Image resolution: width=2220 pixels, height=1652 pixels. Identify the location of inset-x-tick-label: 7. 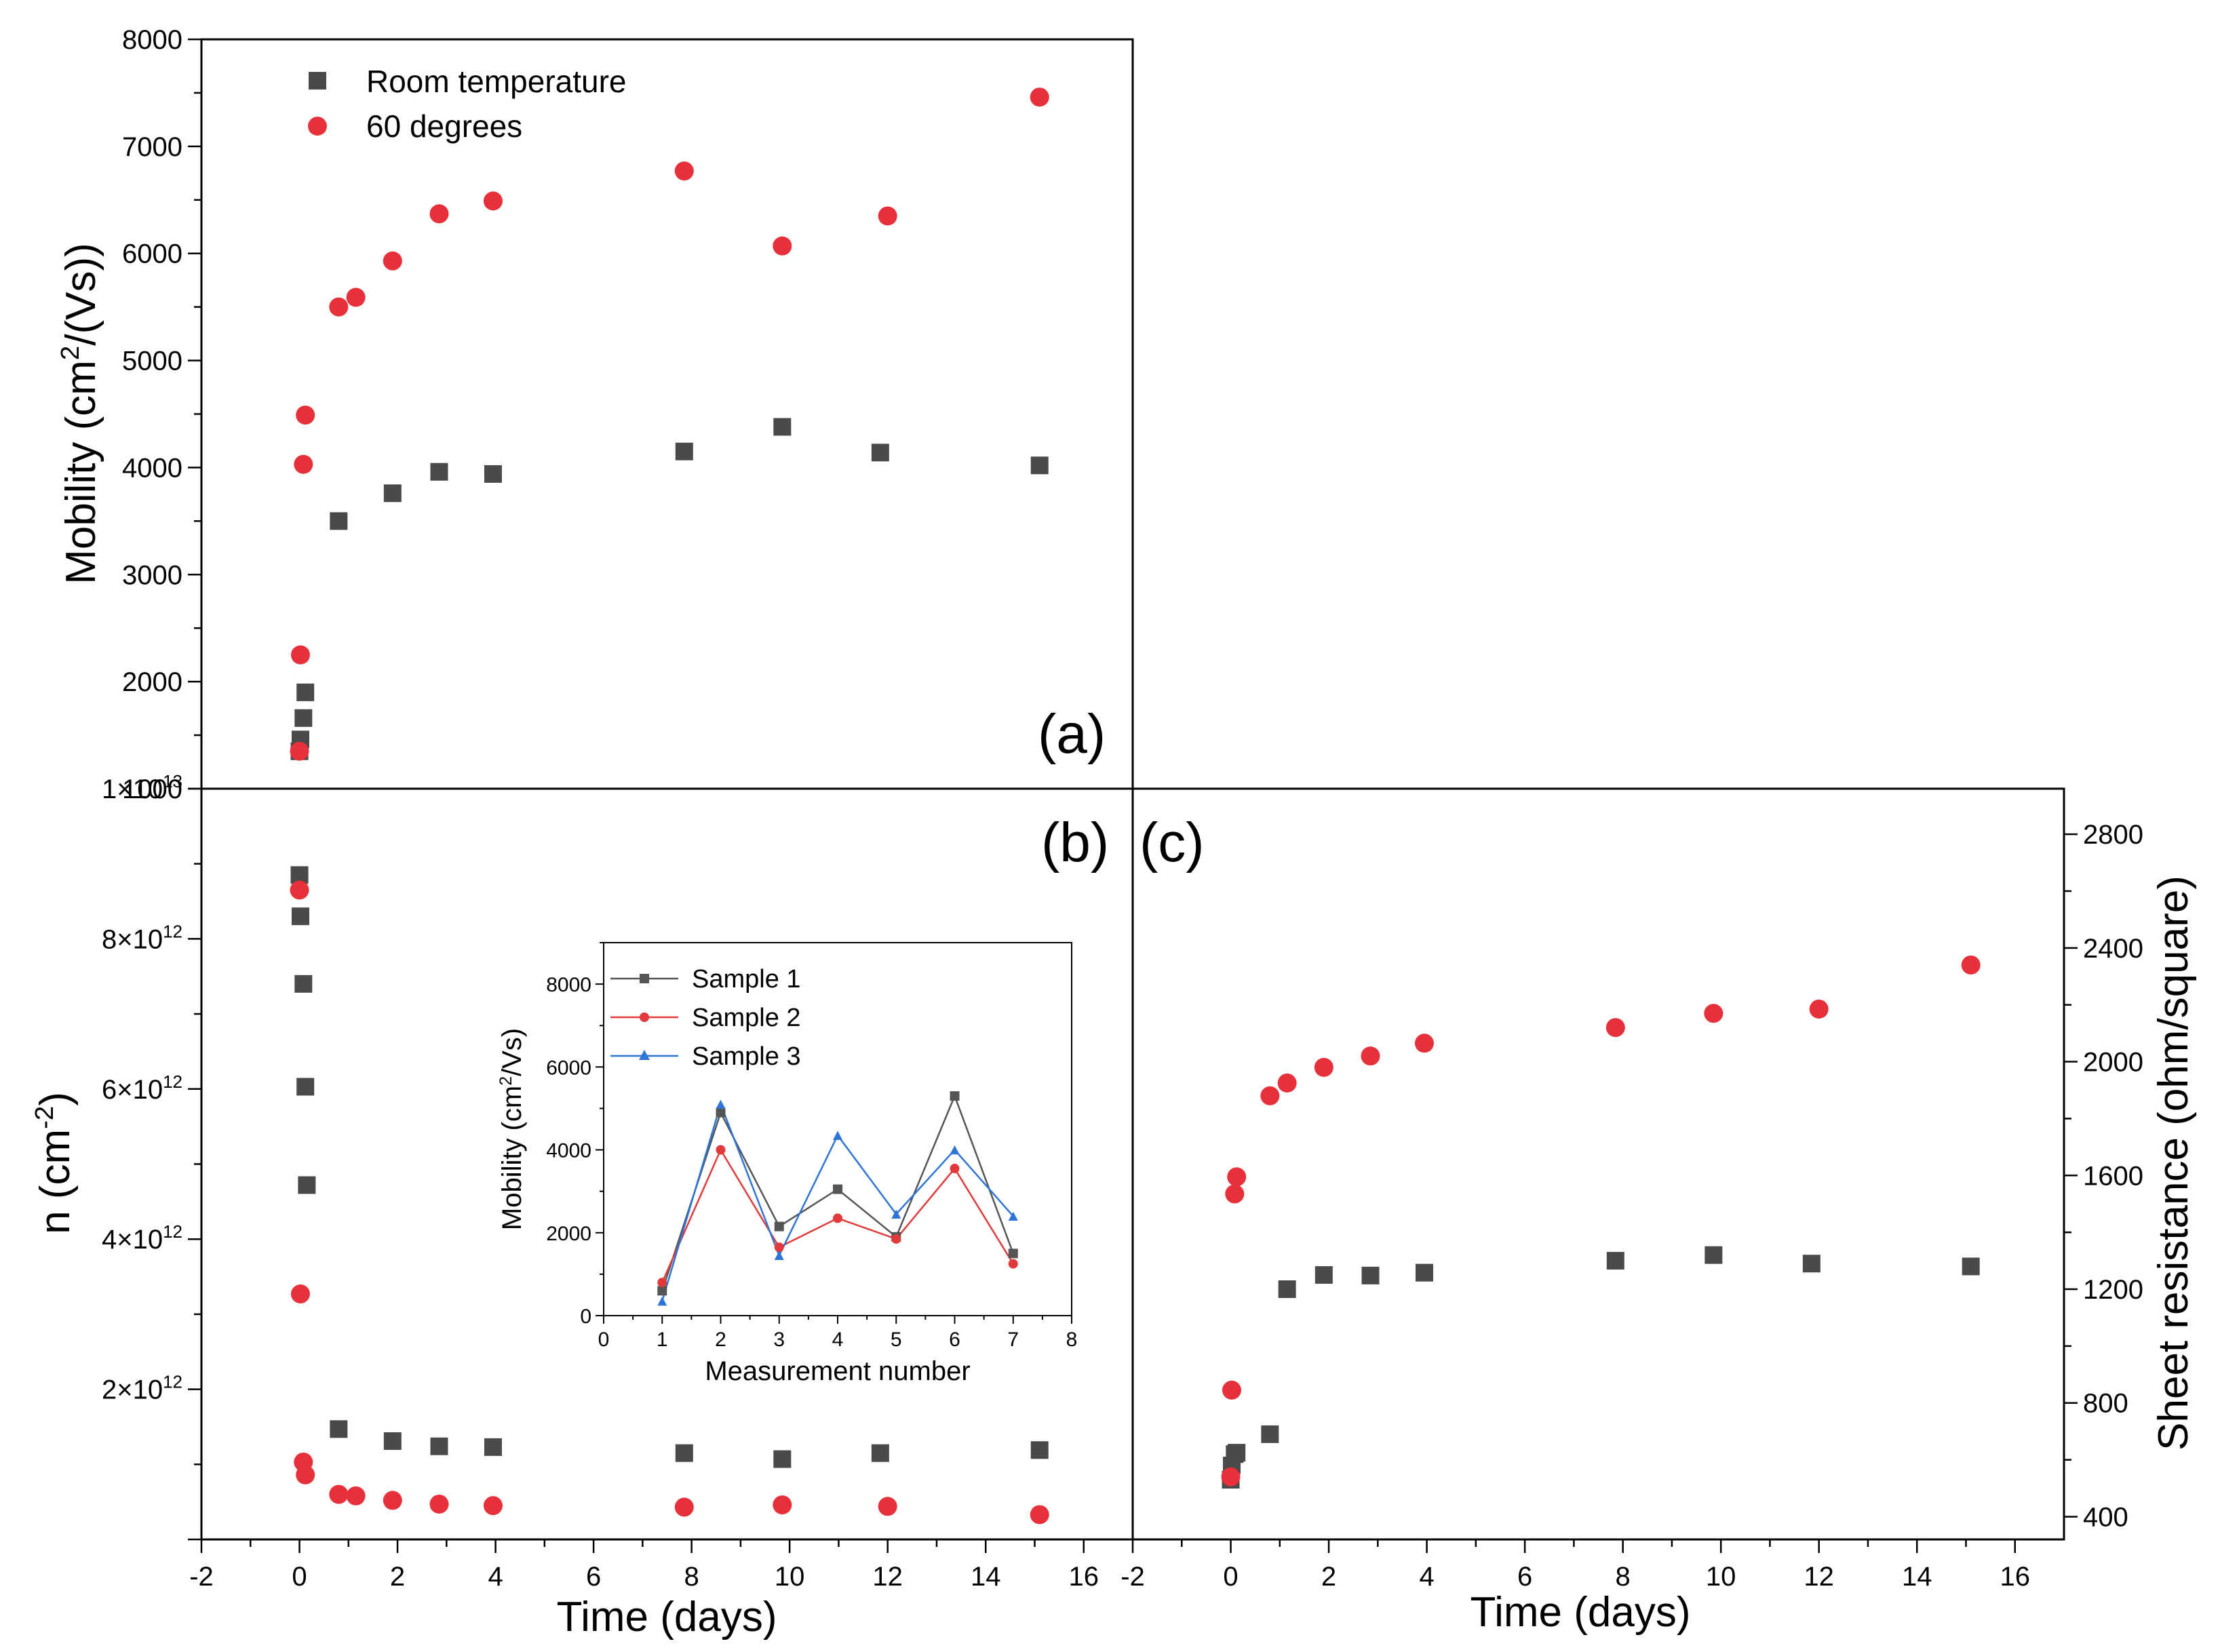
(1013, 1340).